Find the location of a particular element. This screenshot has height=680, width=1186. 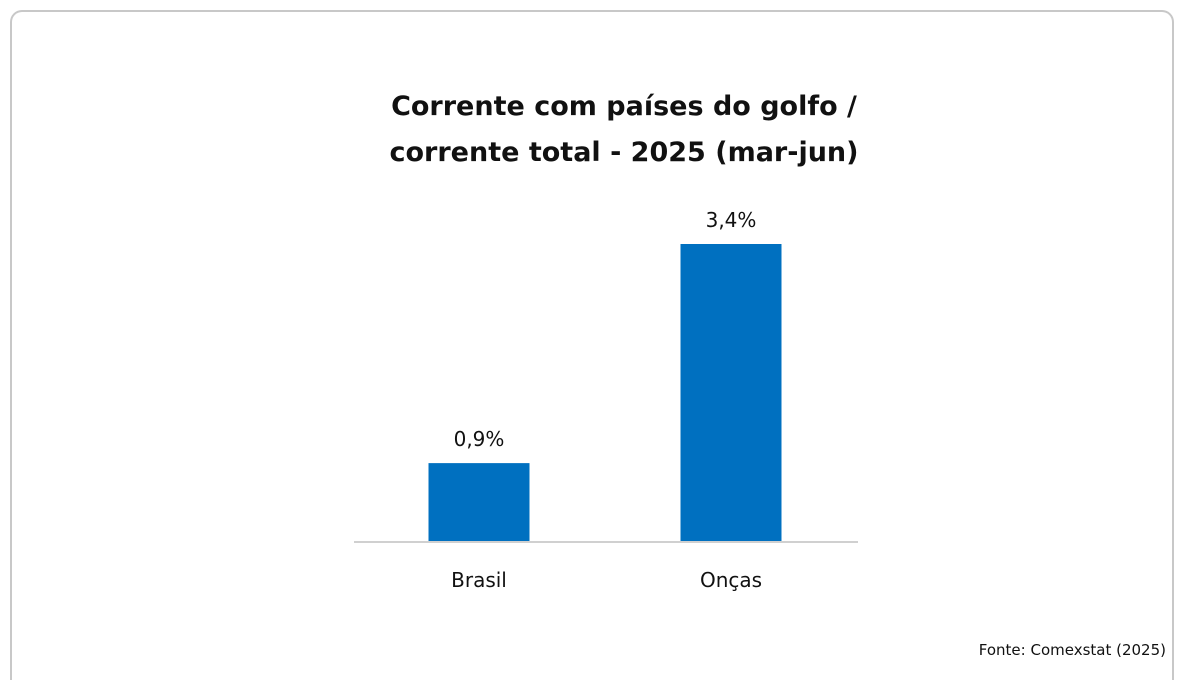

data-label: 3,4% is located at coordinates (731, 220).